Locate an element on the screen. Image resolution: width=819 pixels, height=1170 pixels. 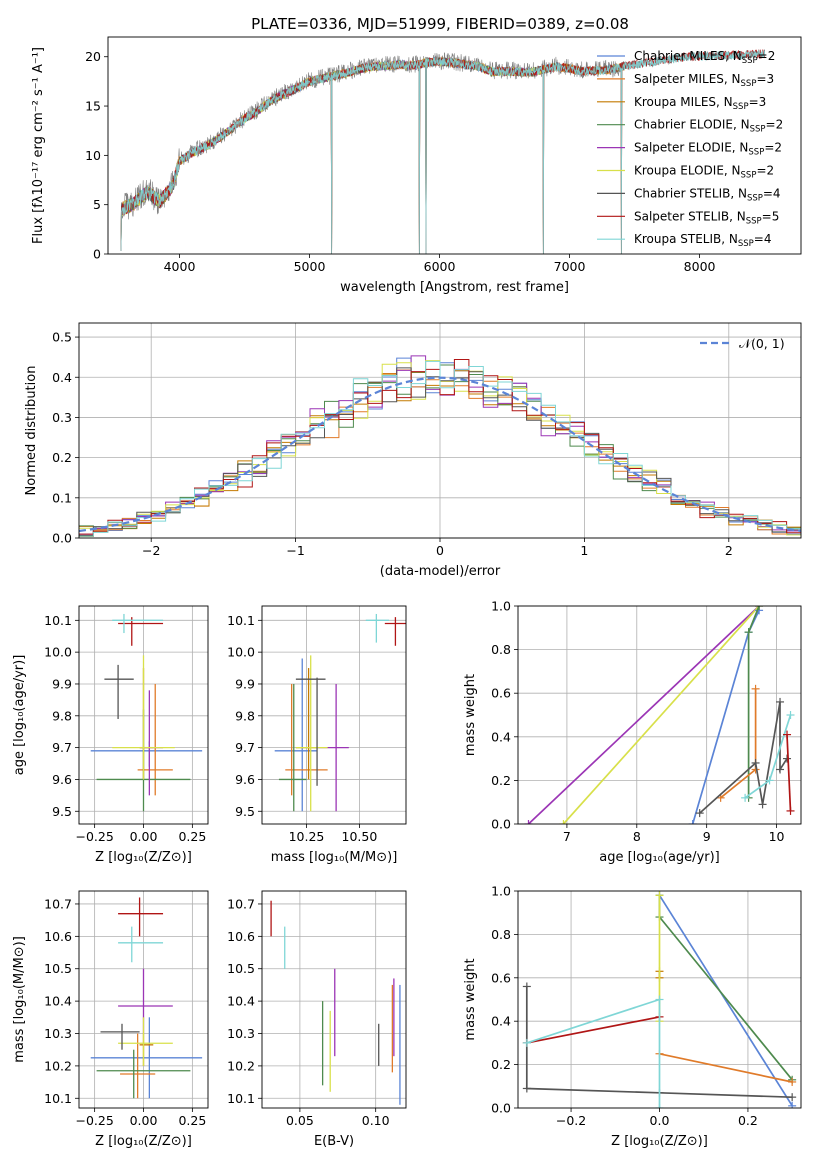
x-tick-label: −1 is located at coordinates (295, 550).